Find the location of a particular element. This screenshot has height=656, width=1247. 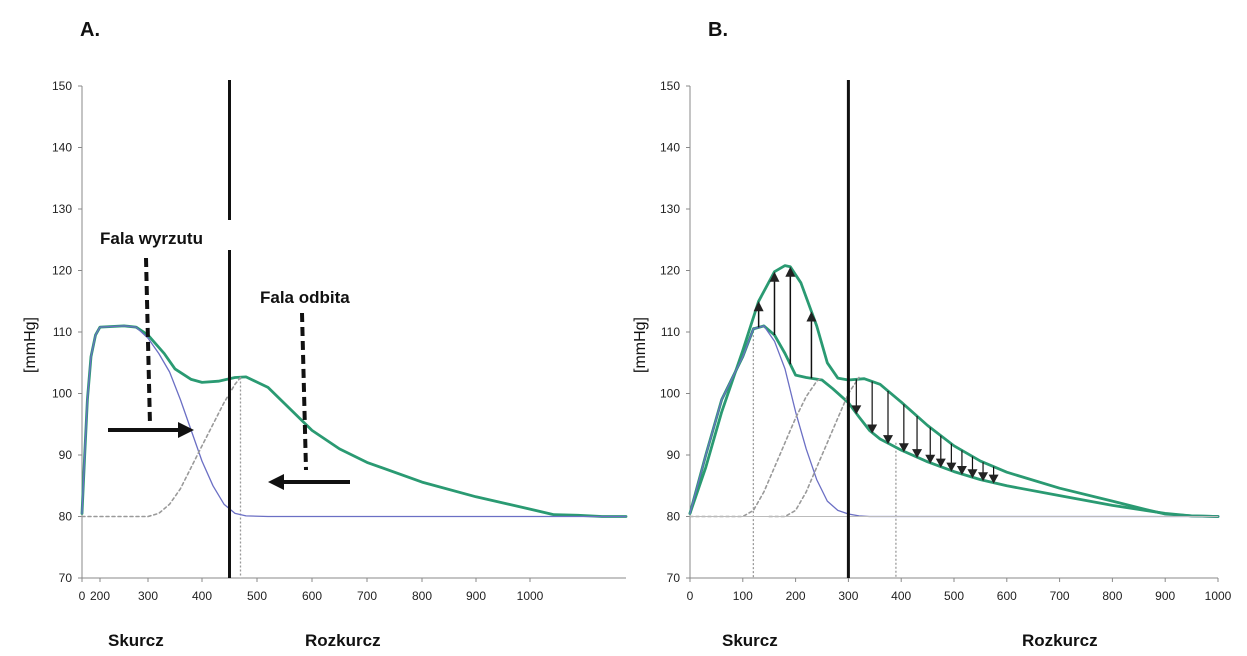

series-line-gray-dotted is located at coordinates (161, 447).